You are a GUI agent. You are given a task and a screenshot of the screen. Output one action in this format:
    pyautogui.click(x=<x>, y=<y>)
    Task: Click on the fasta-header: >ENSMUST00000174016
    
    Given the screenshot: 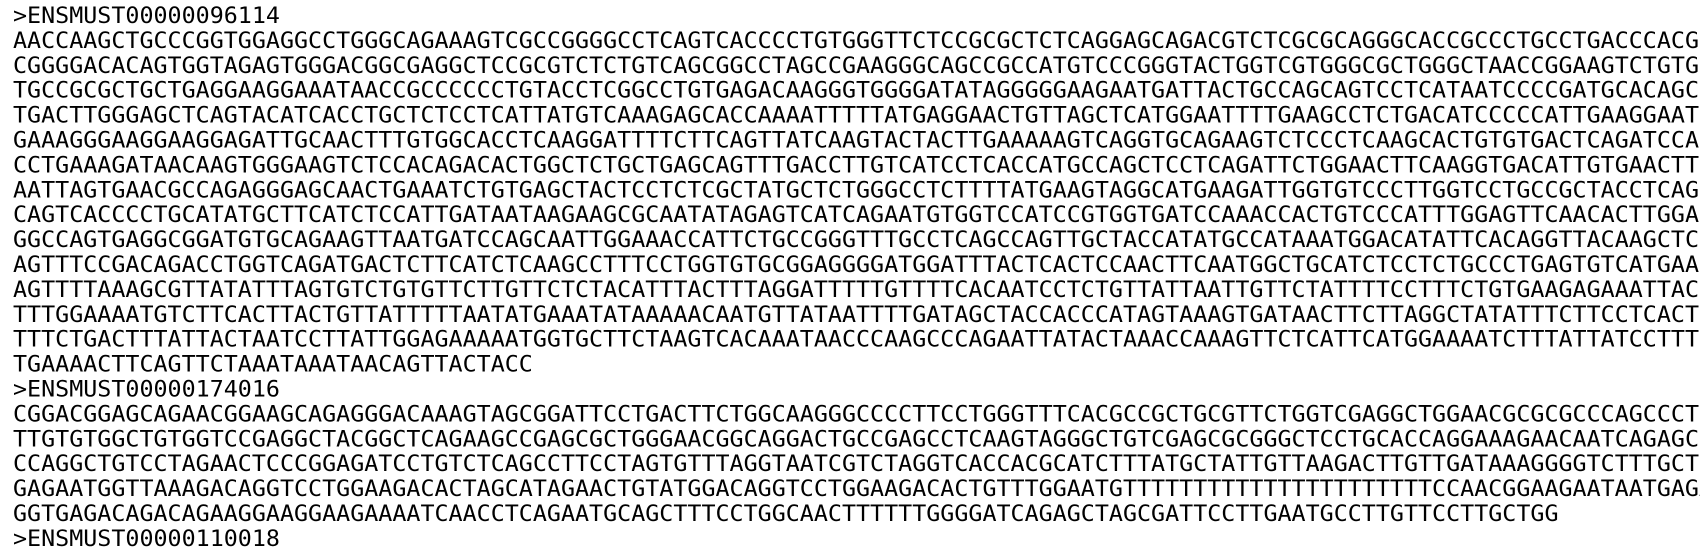 What is the action you would take?
    pyautogui.click(x=146, y=390)
    